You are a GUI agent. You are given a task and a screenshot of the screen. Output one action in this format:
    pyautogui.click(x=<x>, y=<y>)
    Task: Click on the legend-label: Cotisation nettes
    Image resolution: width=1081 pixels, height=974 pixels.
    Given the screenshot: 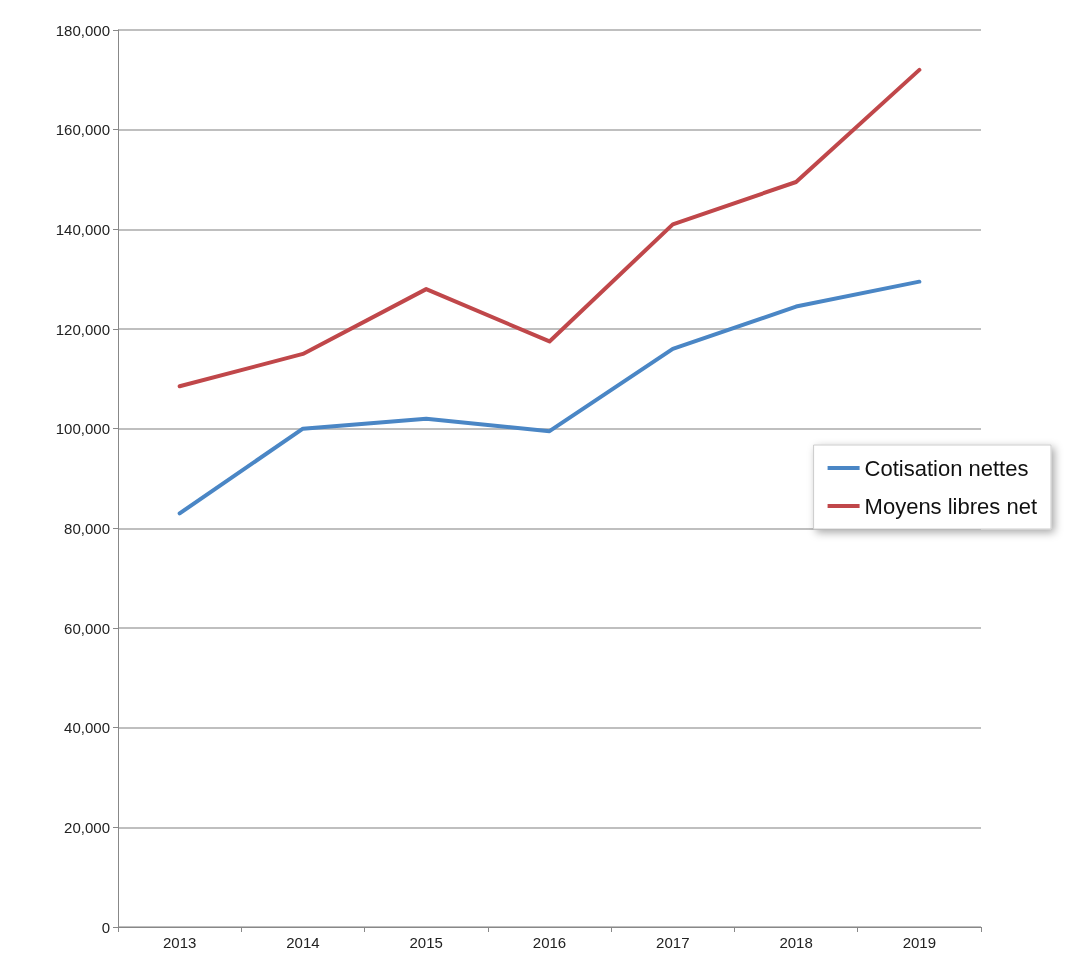 What is the action you would take?
    pyautogui.click(x=946, y=468)
    